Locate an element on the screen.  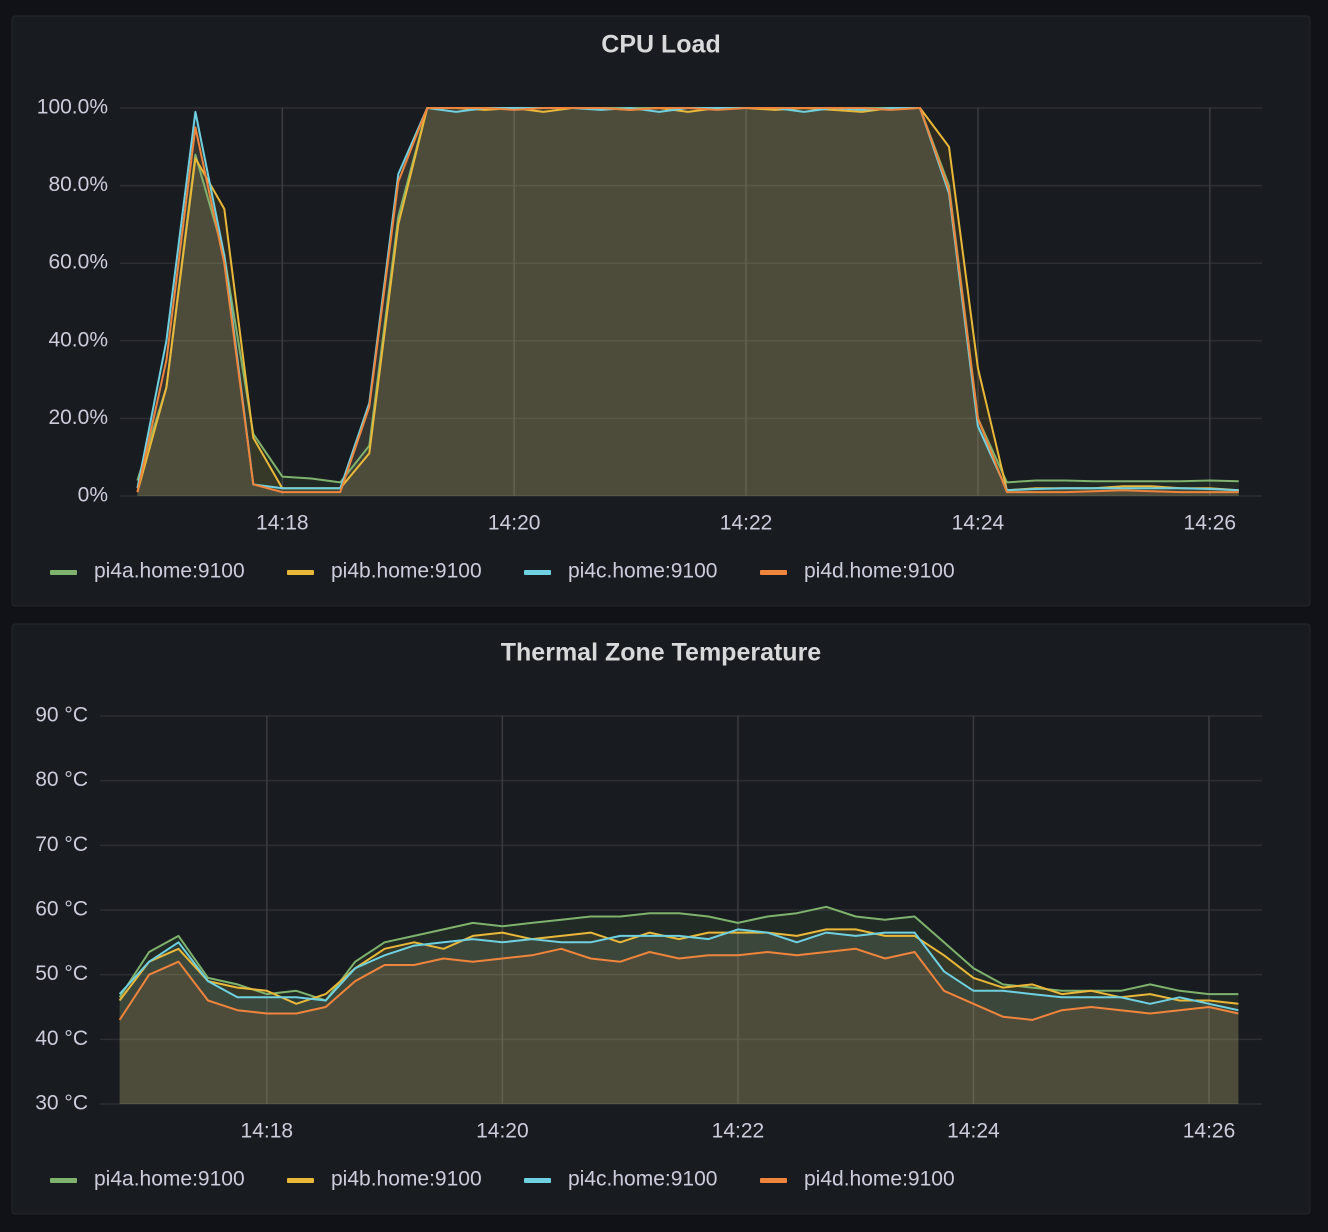
y-tick-label: 80 °C is located at coordinates (61, 779).